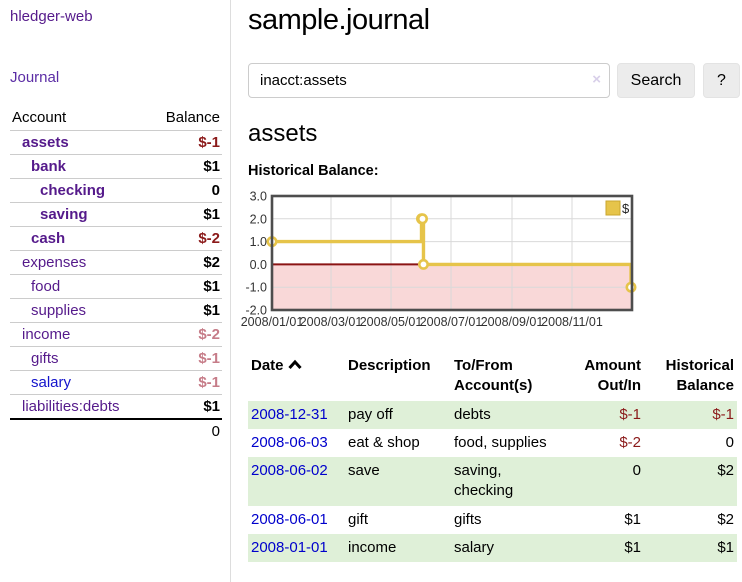  I want to click on transaction-accounts: food, supplies, so click(500, 442).